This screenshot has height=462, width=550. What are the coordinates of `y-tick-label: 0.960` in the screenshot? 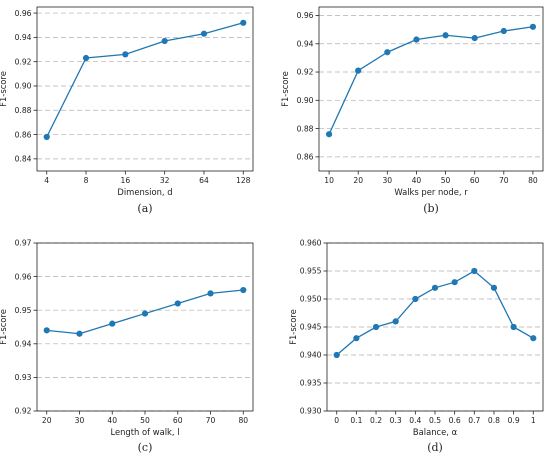 It's located at (311, 243).